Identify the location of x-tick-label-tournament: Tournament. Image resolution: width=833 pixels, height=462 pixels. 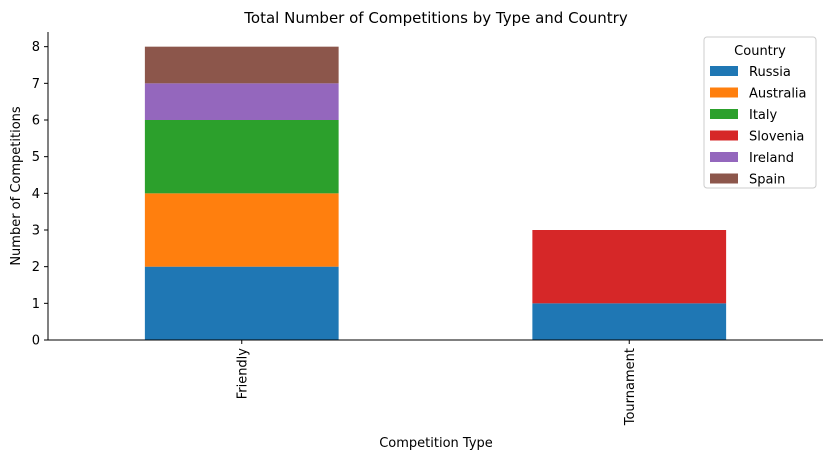
(630, 387).